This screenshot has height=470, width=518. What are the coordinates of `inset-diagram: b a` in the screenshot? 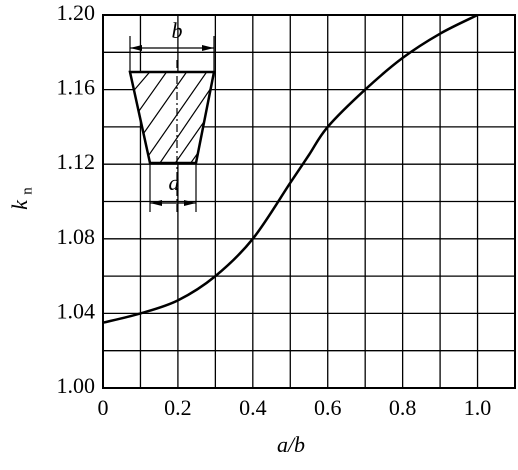 It's located at (172, 116).